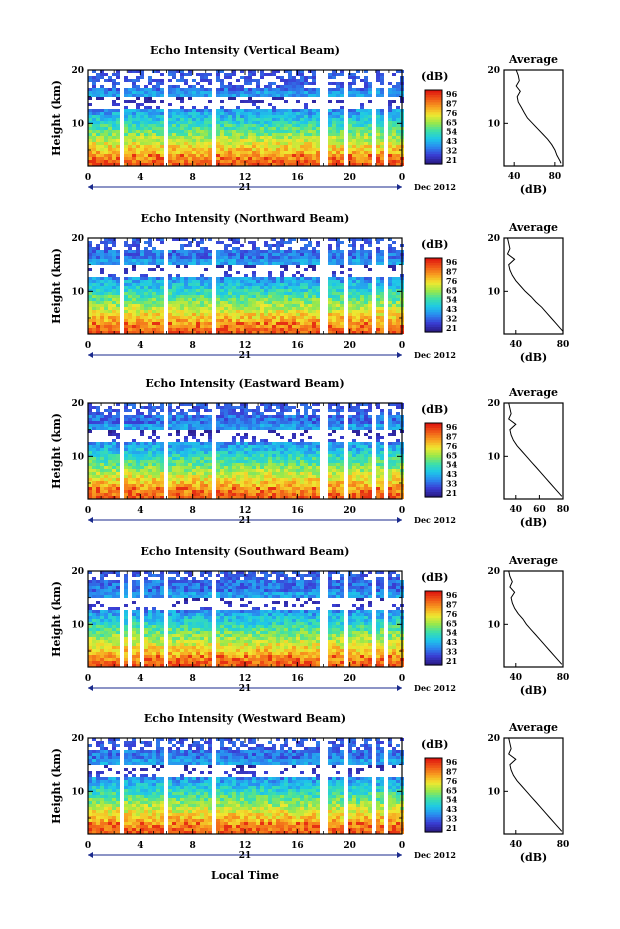  Describe the element at coordinates (535, 284) in the screenshot. I see `average-profile-line` at that location.